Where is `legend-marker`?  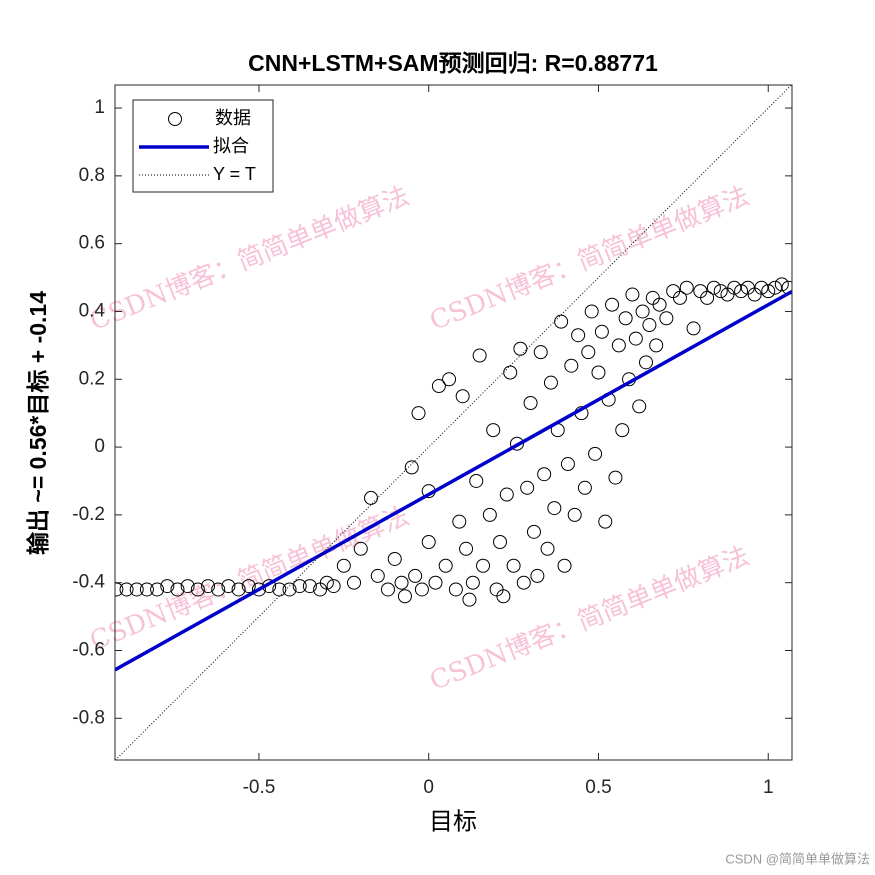
legend-marker is located at coordinates (175, 119).